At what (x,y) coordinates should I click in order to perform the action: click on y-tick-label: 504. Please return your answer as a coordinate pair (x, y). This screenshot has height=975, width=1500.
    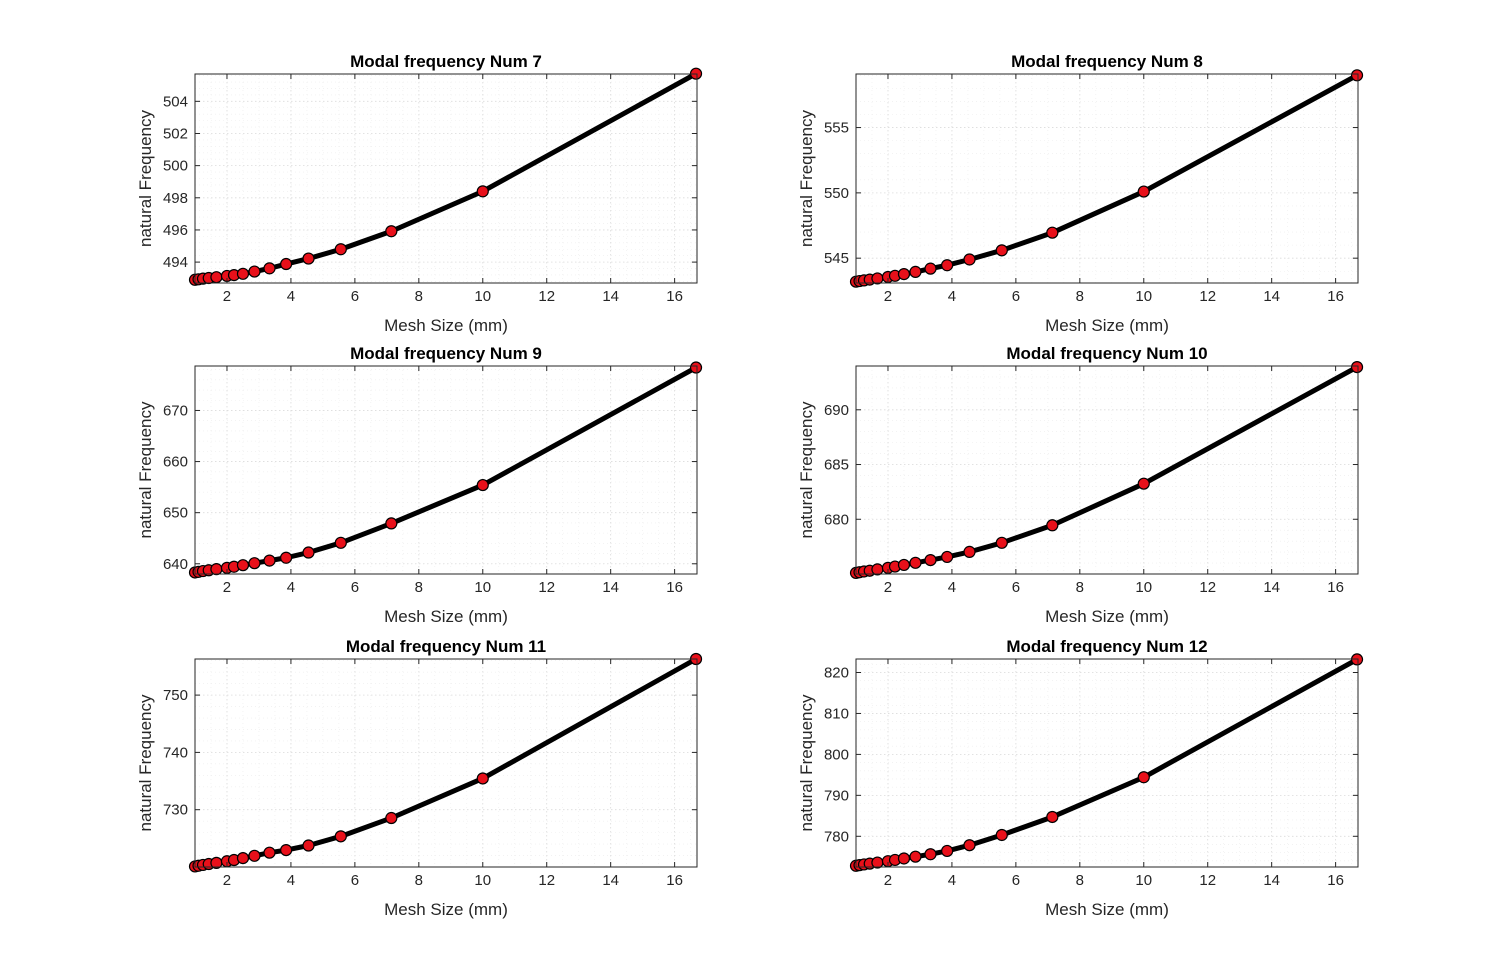
    Looking at the image, I should click on (175, 101).